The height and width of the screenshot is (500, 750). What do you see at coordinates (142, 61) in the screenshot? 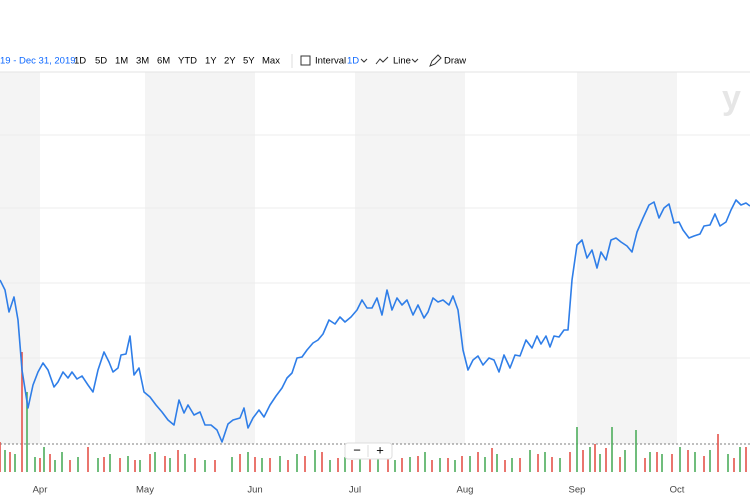
I see `range-button: 3M` at bounding box center [142, 61].